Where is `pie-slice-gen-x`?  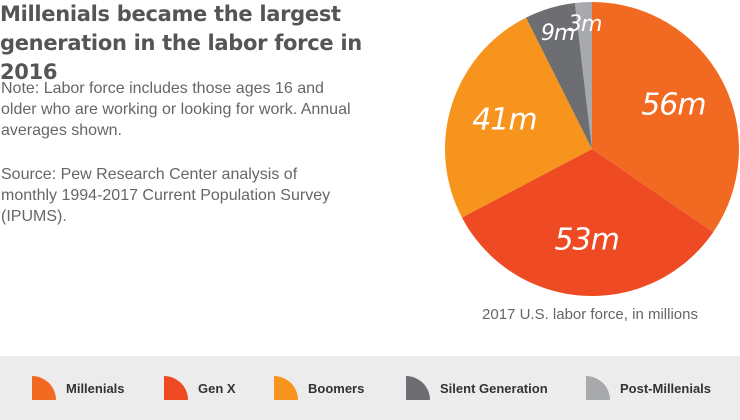
pie-slice-gen-x is located at coordinates (587, 222).